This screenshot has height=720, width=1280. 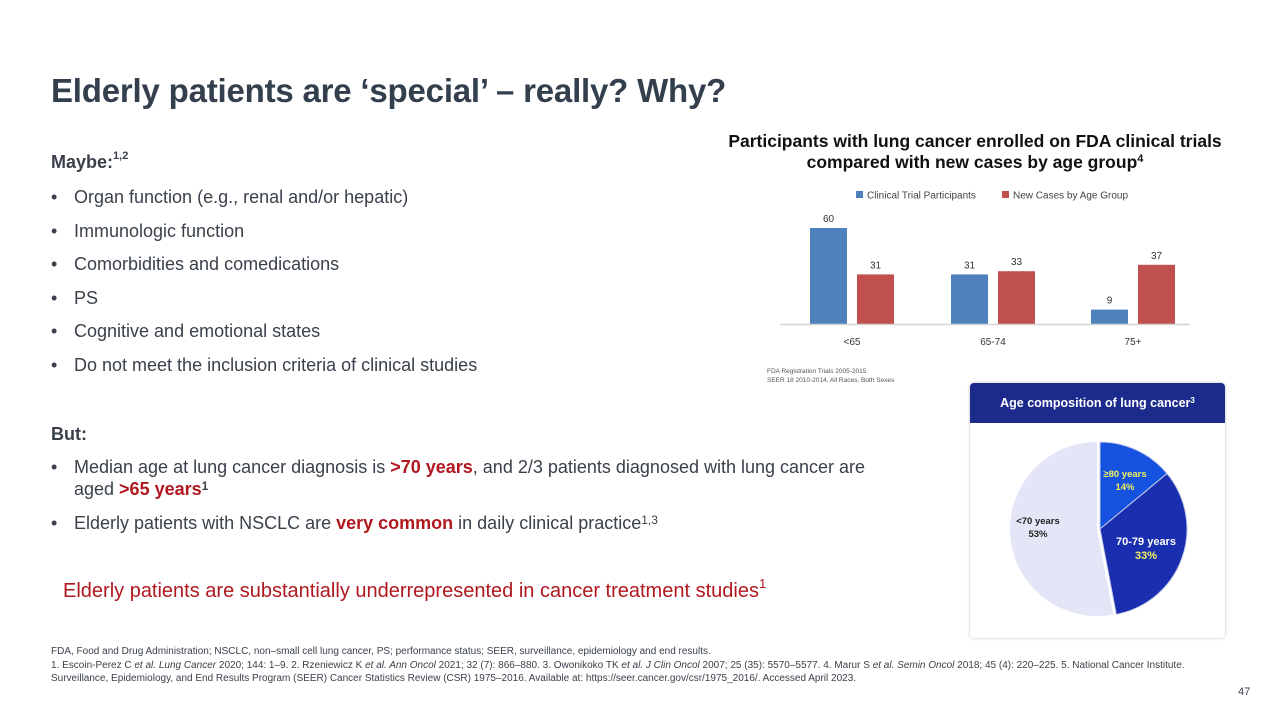 What do you see at coordinates (1070, 196) in the screenshot?
I see `legend-label-new-cases: New Cases by Age Group` at bounding box center [1070, 196].